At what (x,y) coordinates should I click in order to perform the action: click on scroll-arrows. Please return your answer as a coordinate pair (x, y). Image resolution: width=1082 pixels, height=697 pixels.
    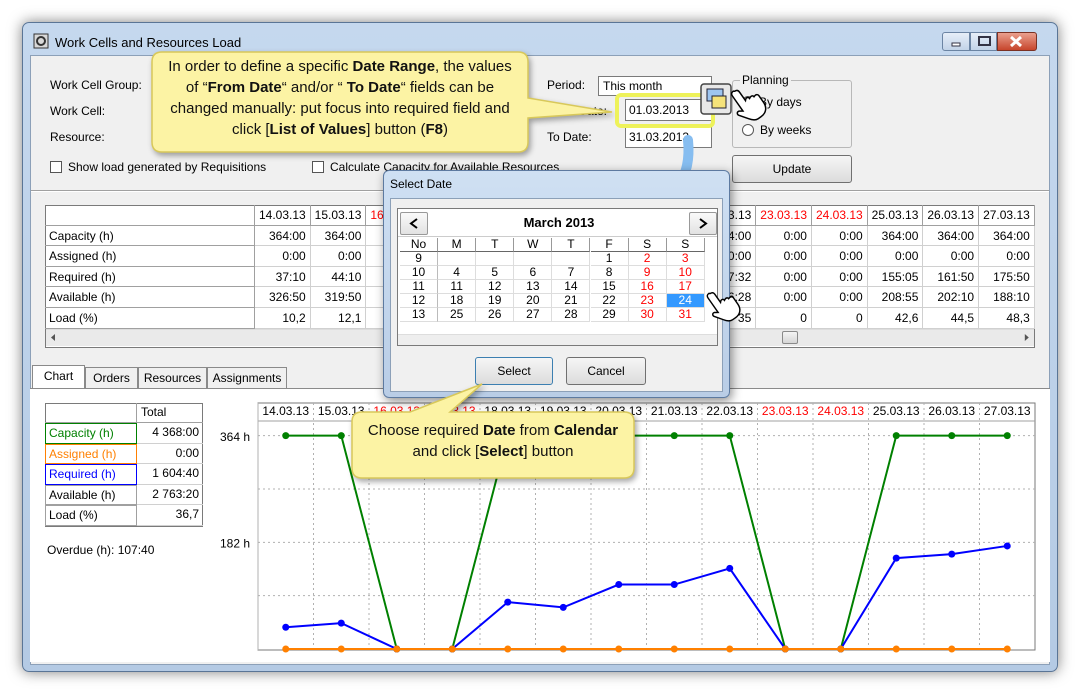
    Looking at the image, I should click on (540, 337).